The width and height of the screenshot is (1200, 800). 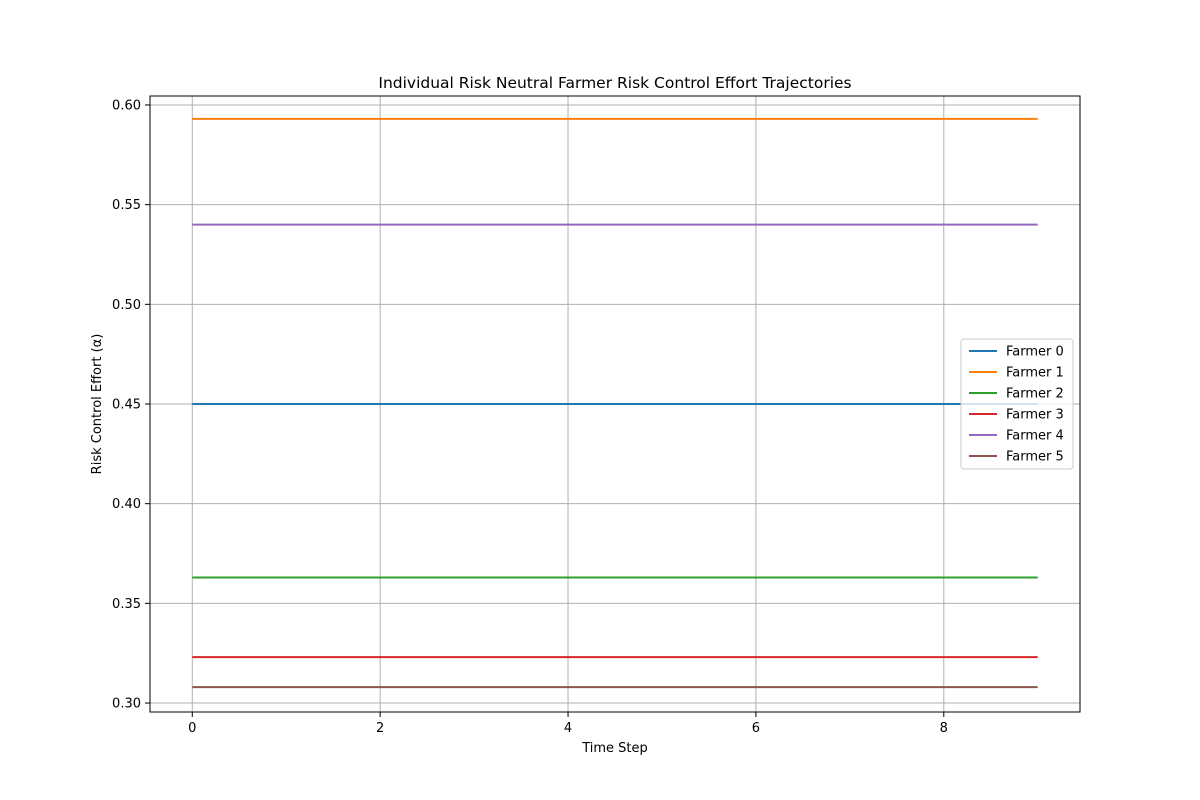 What do you see at coordinates (126, 405) in the screenshot?
I see `y-tick-label: 0.45` at bounding box center [126, 405].